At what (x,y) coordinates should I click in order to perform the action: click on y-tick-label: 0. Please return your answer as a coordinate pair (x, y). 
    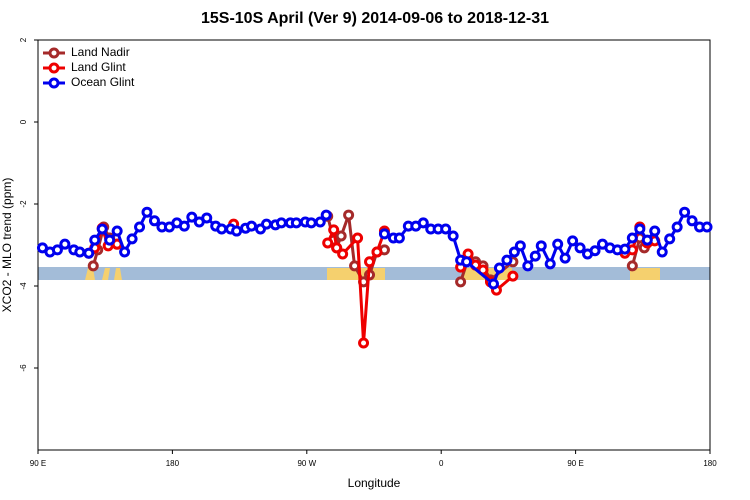
    Looking at the image, I should click on (23, 121).